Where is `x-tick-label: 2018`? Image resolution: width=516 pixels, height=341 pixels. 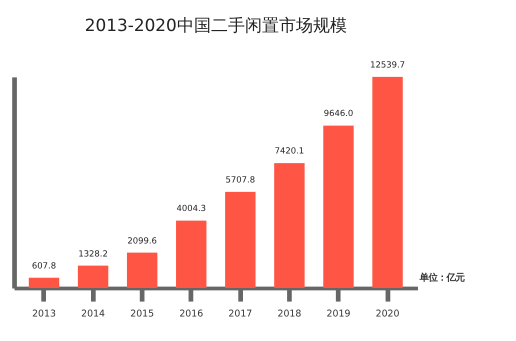 x-tick-label: 2018 is located at coordinates (289, 314).